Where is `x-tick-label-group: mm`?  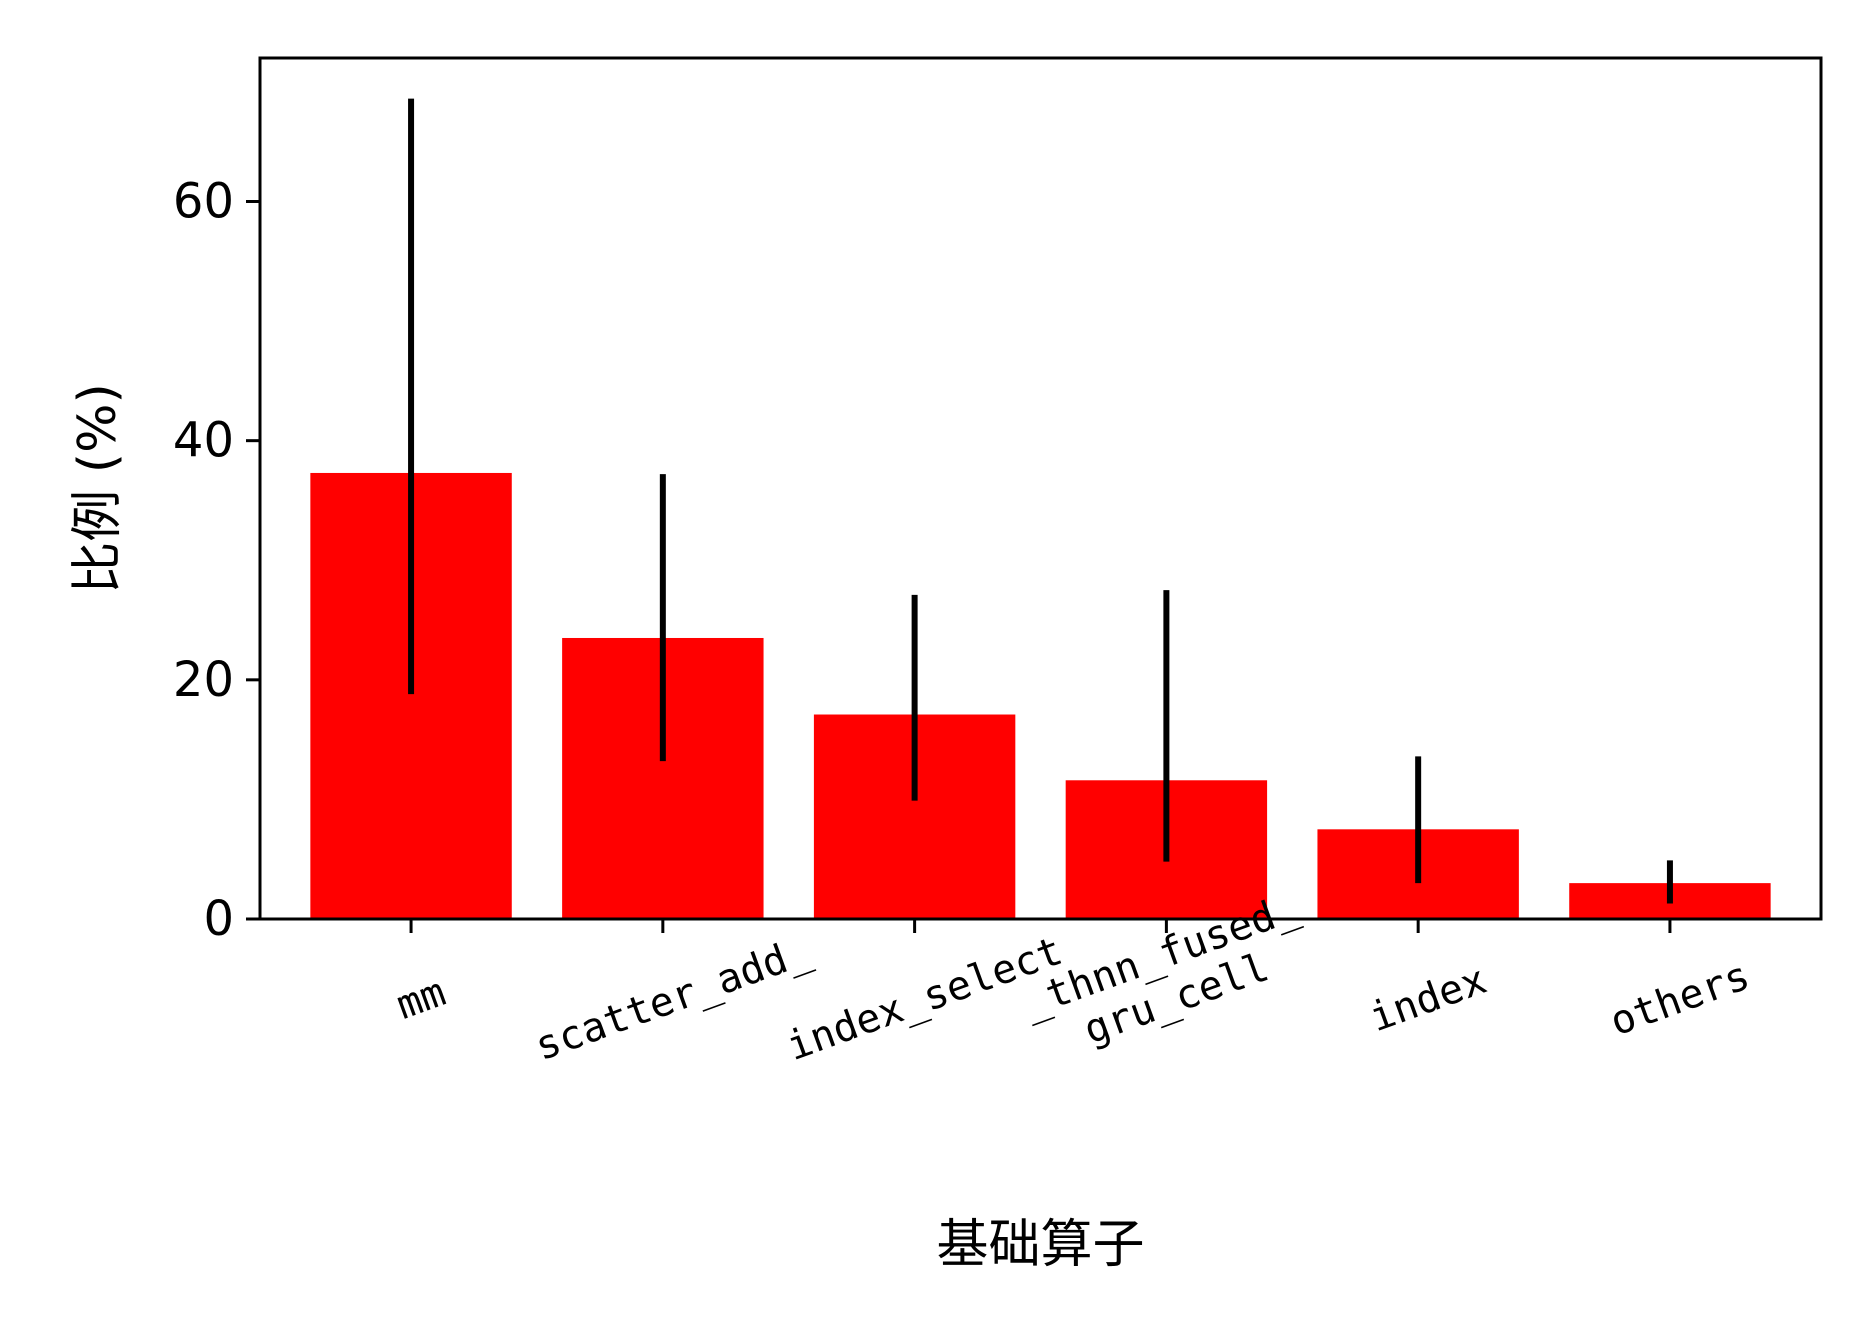 x-tick-label-group: mm is located at coordinates (421, 999).